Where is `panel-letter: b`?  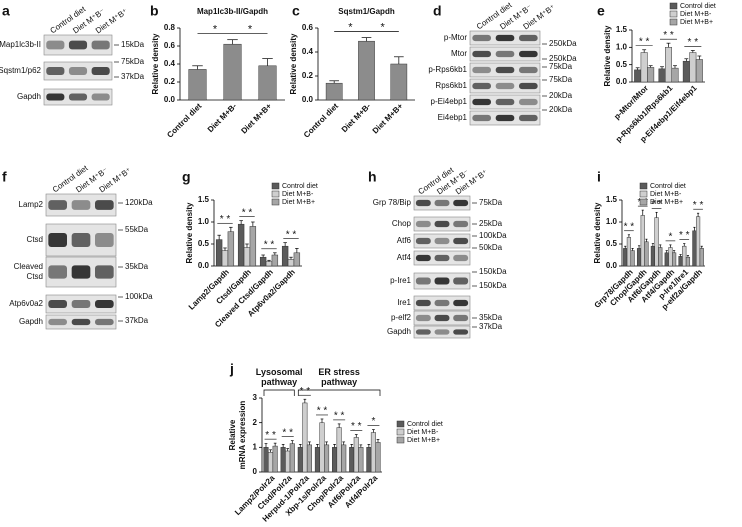 panel-letter: b is located at coordinates (154, 11).